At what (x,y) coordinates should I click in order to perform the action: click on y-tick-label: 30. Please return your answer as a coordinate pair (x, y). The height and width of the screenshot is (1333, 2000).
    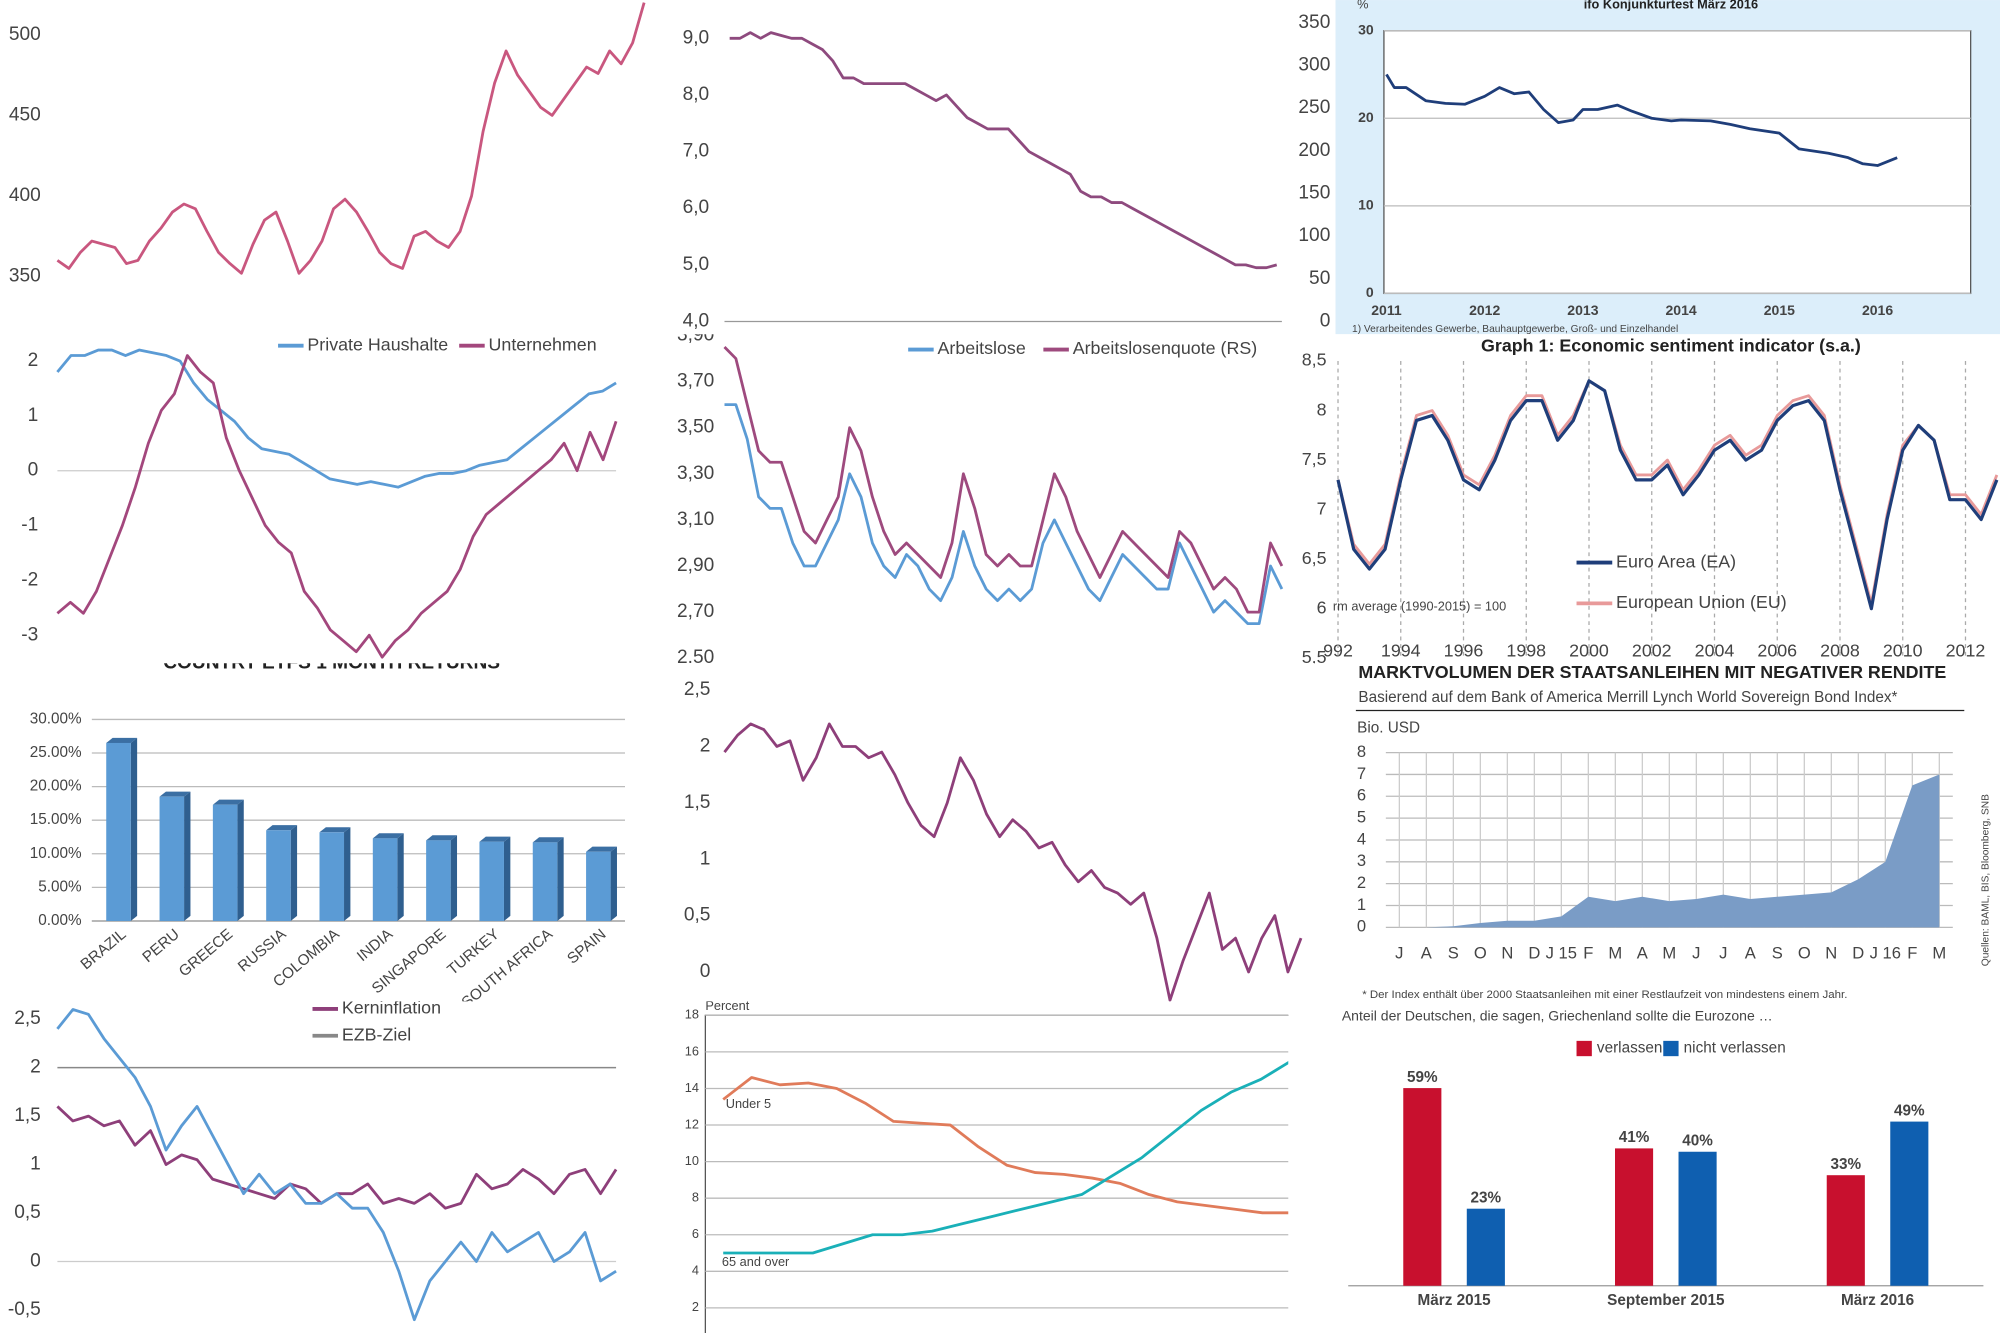
    Looking at the image, I should click on (1366, 29).